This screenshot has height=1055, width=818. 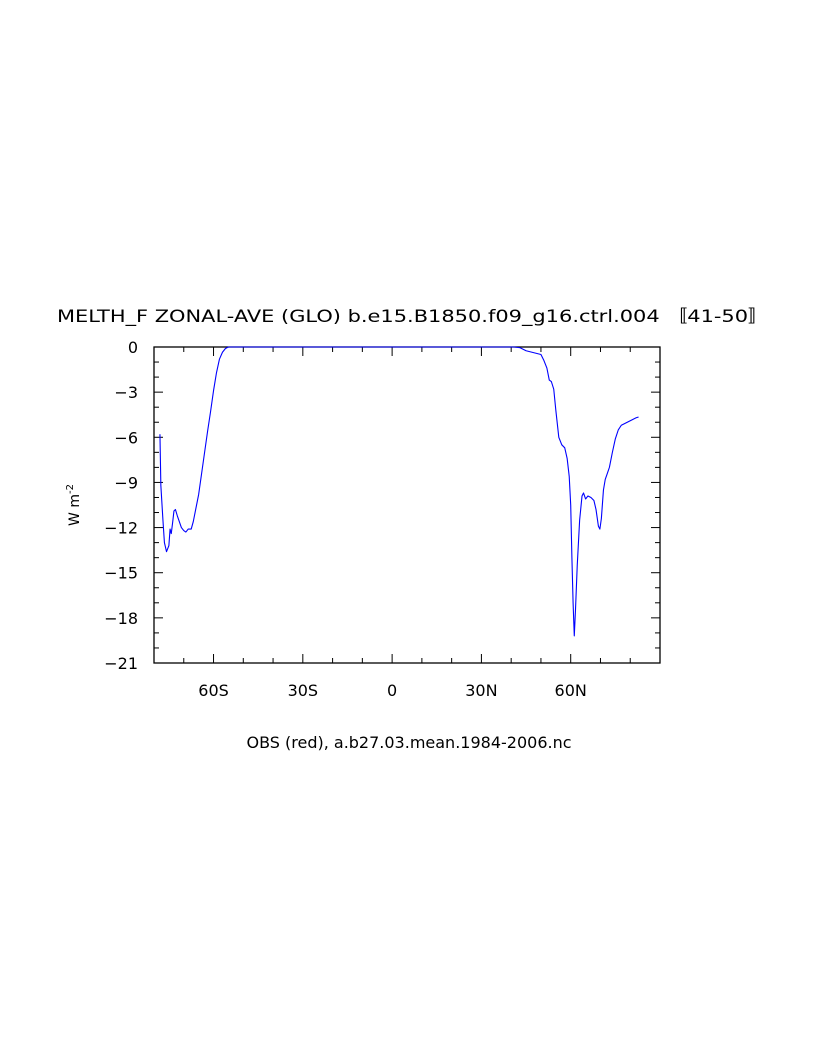 What do you see at coordinates (121, 528) in the screenshot?
I see `y-tick-label: −12` at bounding box center [121, 528].